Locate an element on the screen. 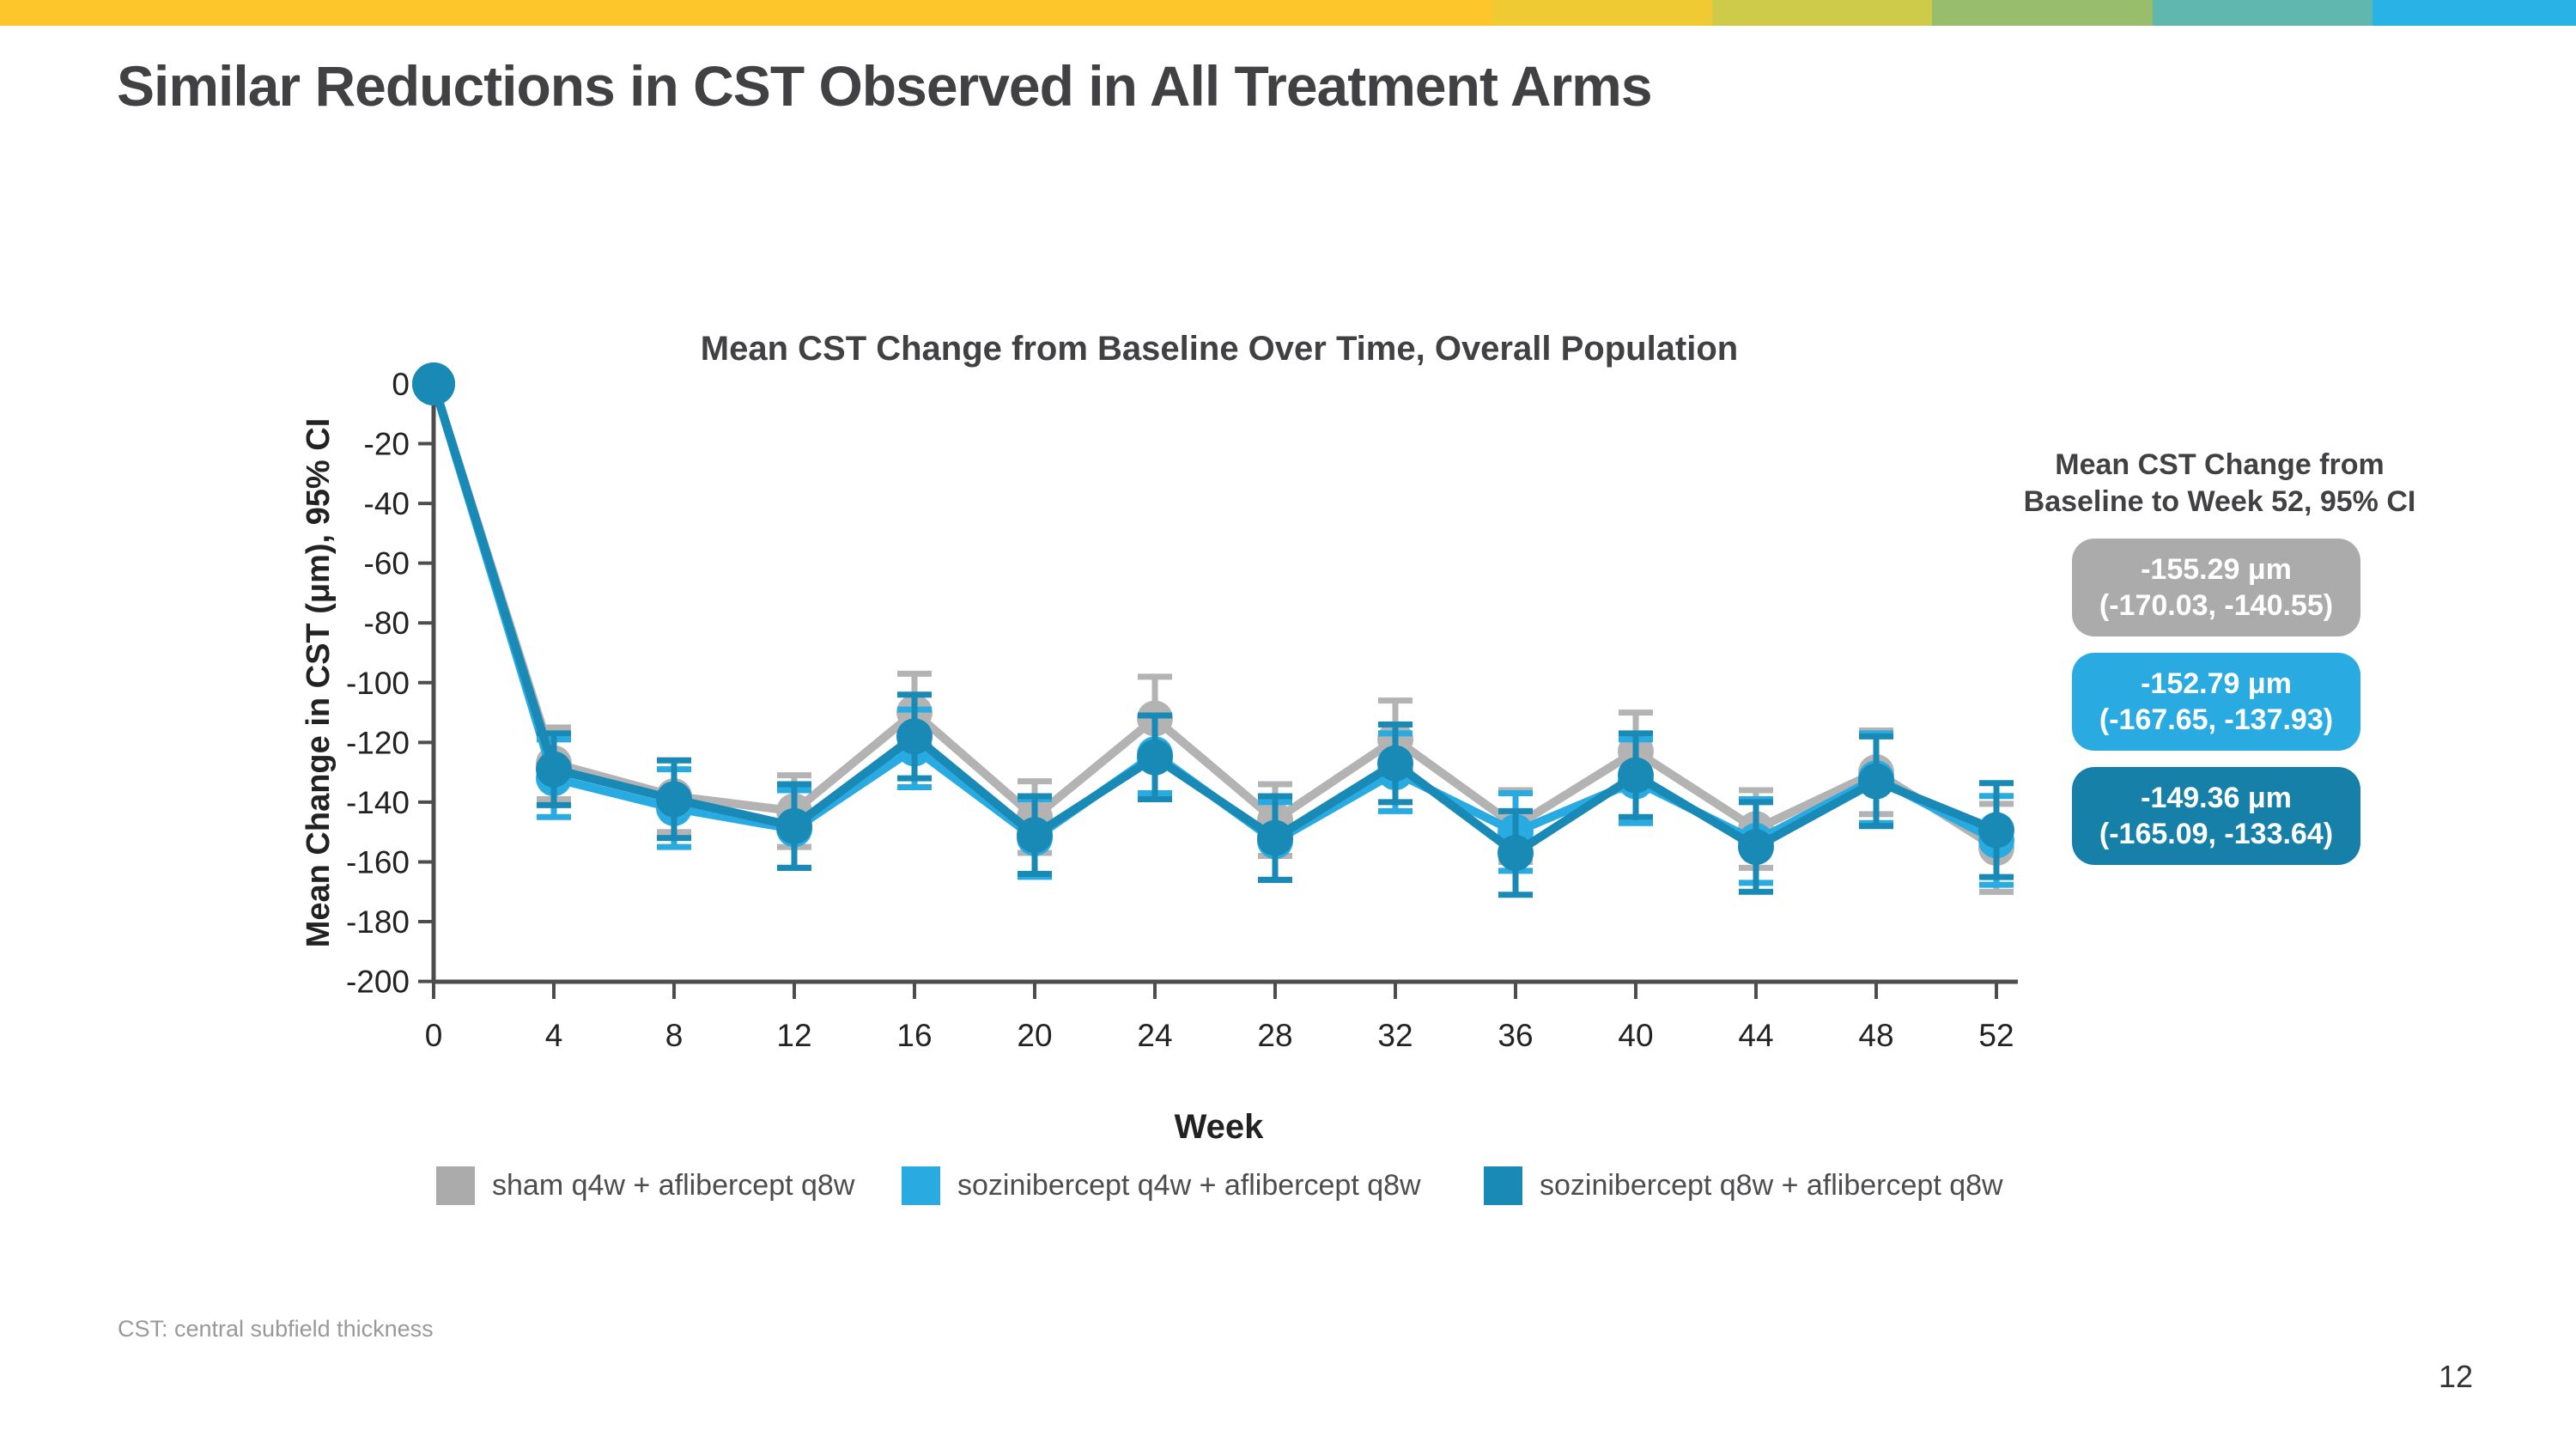 The height and width of the screenshot is (1449, 2576). result-value: -149.36 μm is located at coordinates (2216, 797).